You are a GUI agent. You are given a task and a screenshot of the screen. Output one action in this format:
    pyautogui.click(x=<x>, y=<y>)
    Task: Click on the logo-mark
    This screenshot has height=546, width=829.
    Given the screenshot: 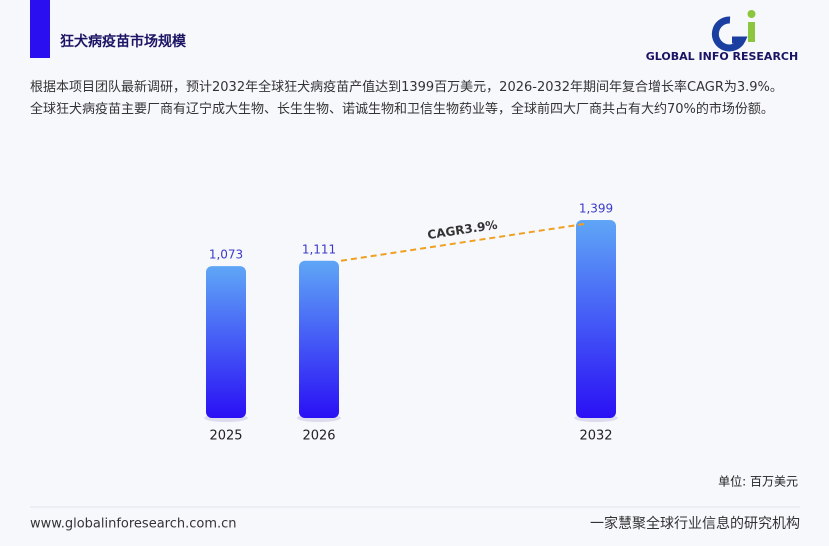 What is the action you would take?
    pyautogui.click(x=733, y=31)
    